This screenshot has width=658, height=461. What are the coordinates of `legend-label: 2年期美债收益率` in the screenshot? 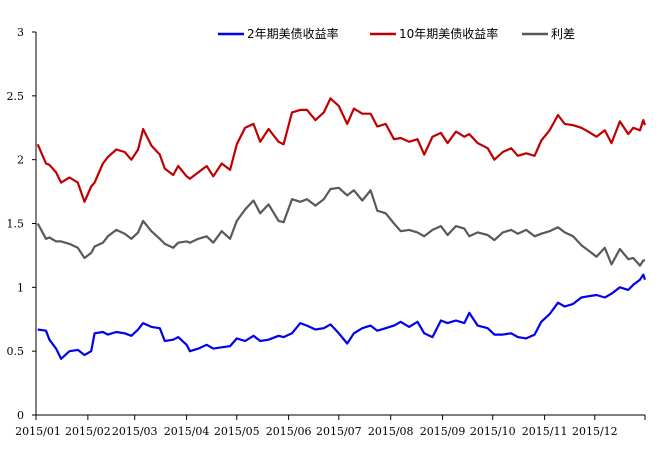 It's located at (293, 33).